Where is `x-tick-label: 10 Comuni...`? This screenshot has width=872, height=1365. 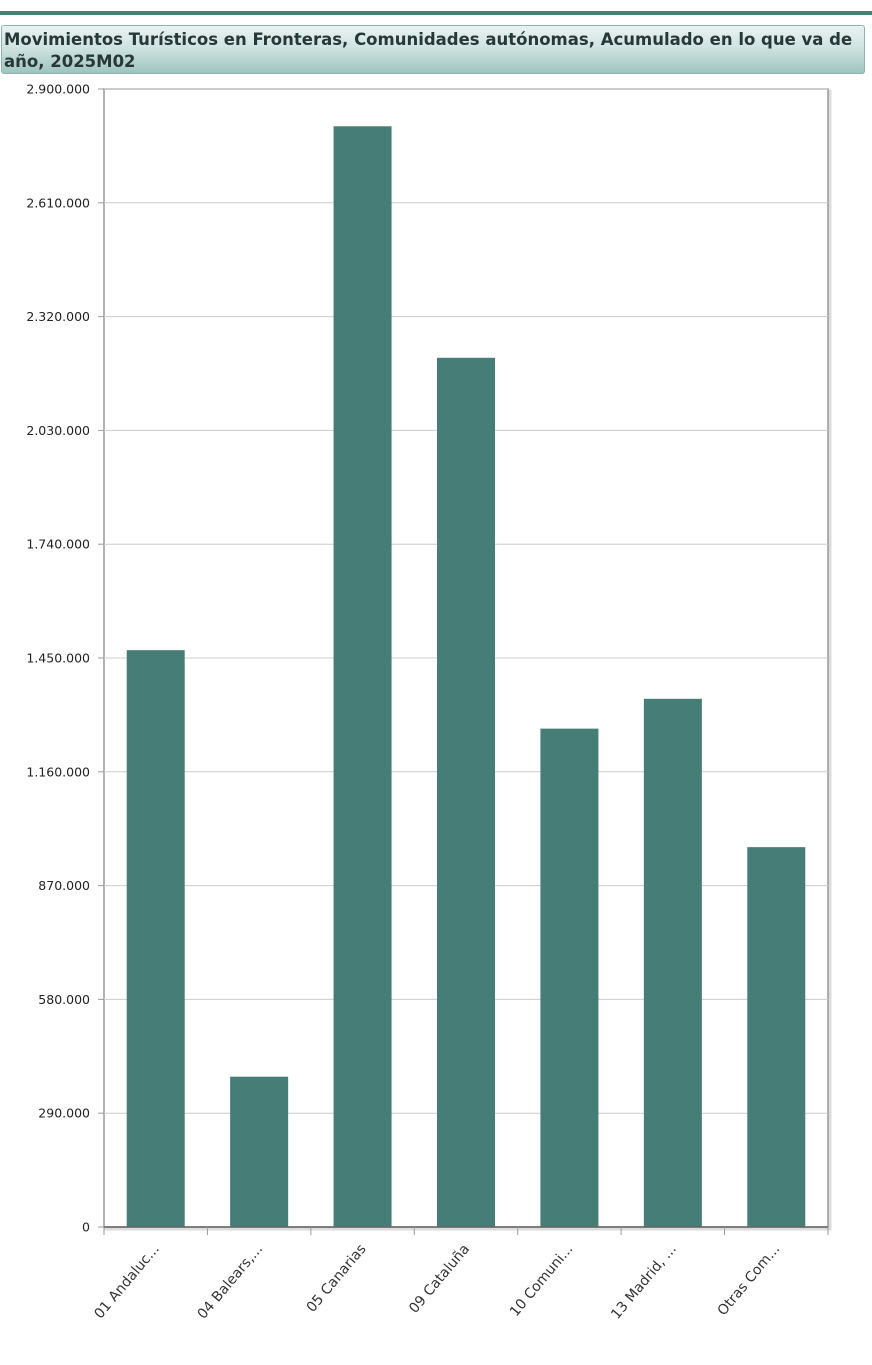 x-tick-label: 10 Comuni... is located at coordinates (542, 1280).